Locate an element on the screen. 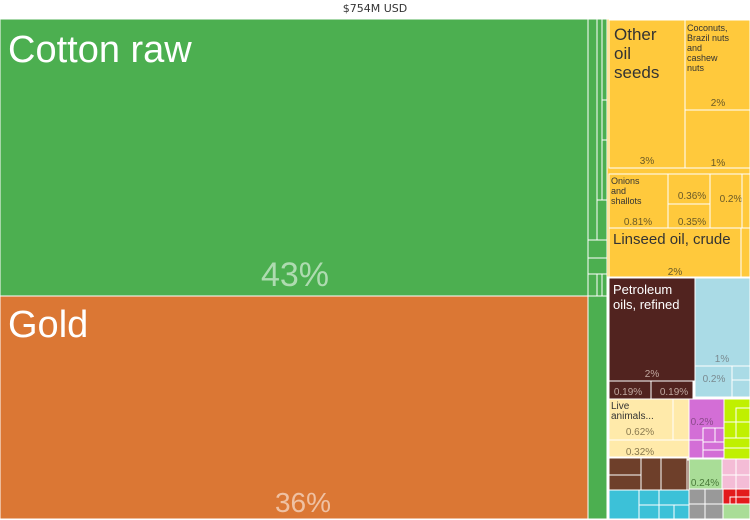 This screenshot has height=520, width=750. gold-label: Gold is located at coordinates (48, 325).